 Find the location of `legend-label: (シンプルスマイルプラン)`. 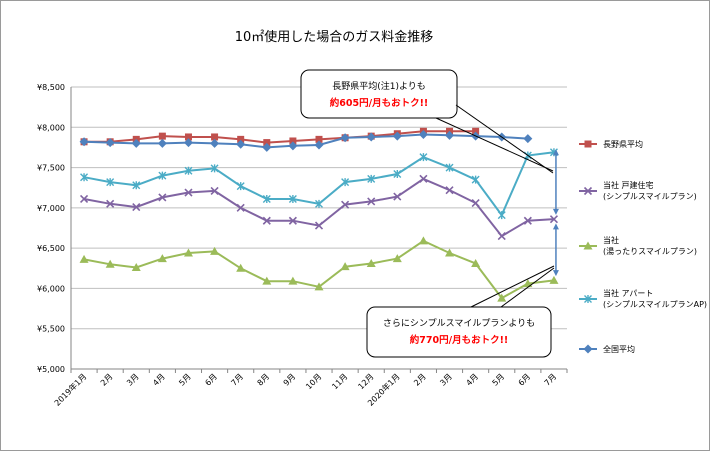

legend-label: (シンプルスマイルプラン) is located at coordinates (650, 196).